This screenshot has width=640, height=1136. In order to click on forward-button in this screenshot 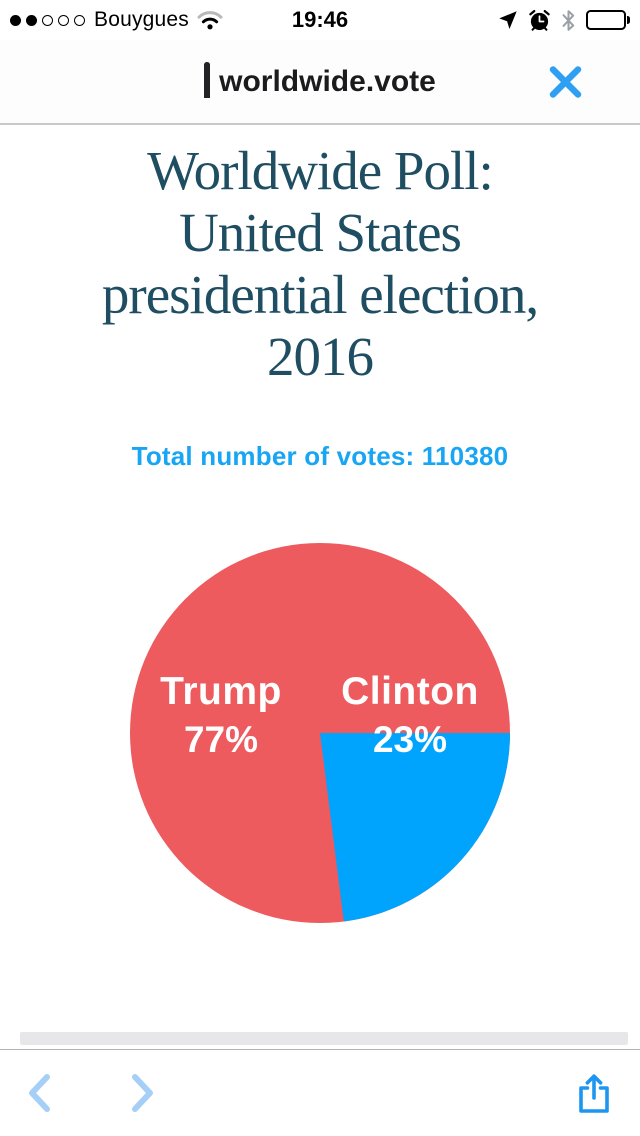, I will do `click(142, 1093)`.